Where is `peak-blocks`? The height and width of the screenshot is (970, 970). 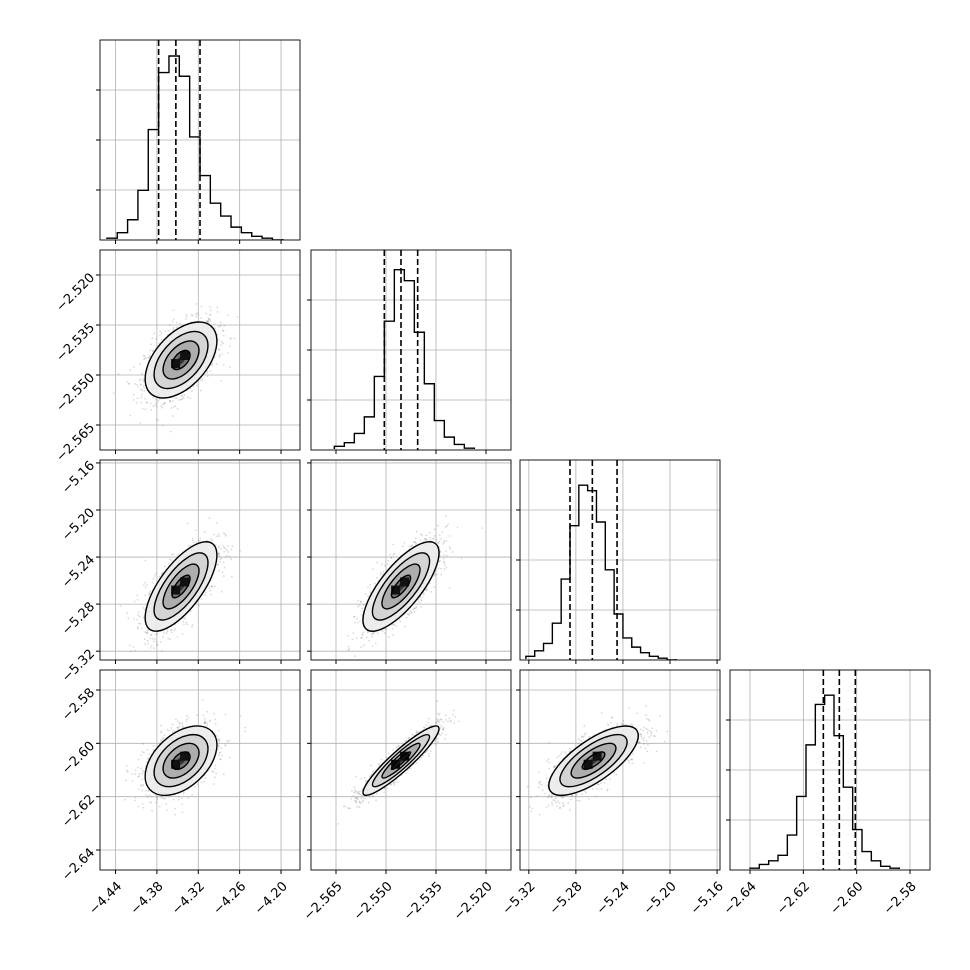 peak-blocks is located at coordinates (180, 586).